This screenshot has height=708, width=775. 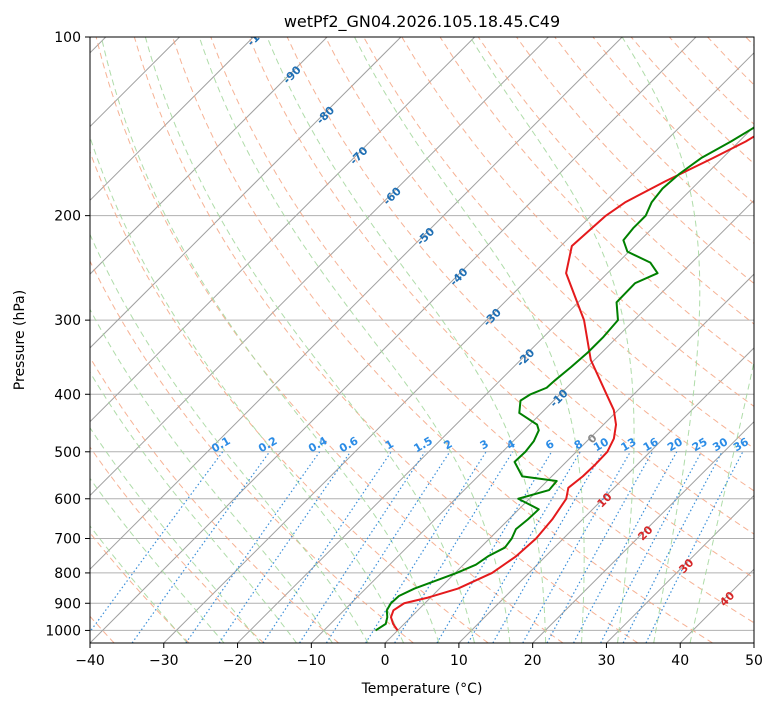 I want to click on x-tick-label: −40, so click(x=90, y=661).